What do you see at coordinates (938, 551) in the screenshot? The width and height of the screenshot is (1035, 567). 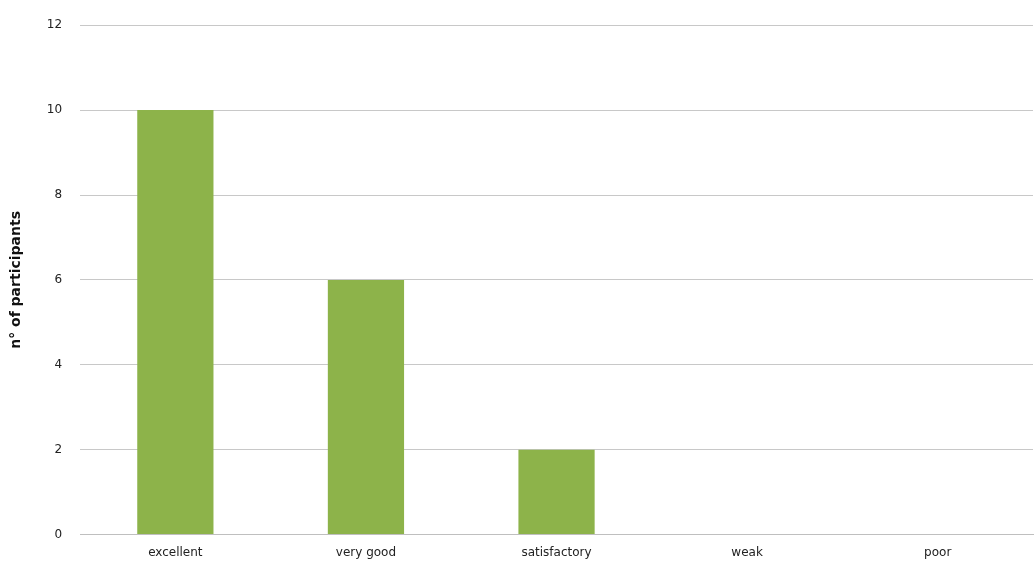 I see `x-tick-label: poor` at bounding box center [938, 551].